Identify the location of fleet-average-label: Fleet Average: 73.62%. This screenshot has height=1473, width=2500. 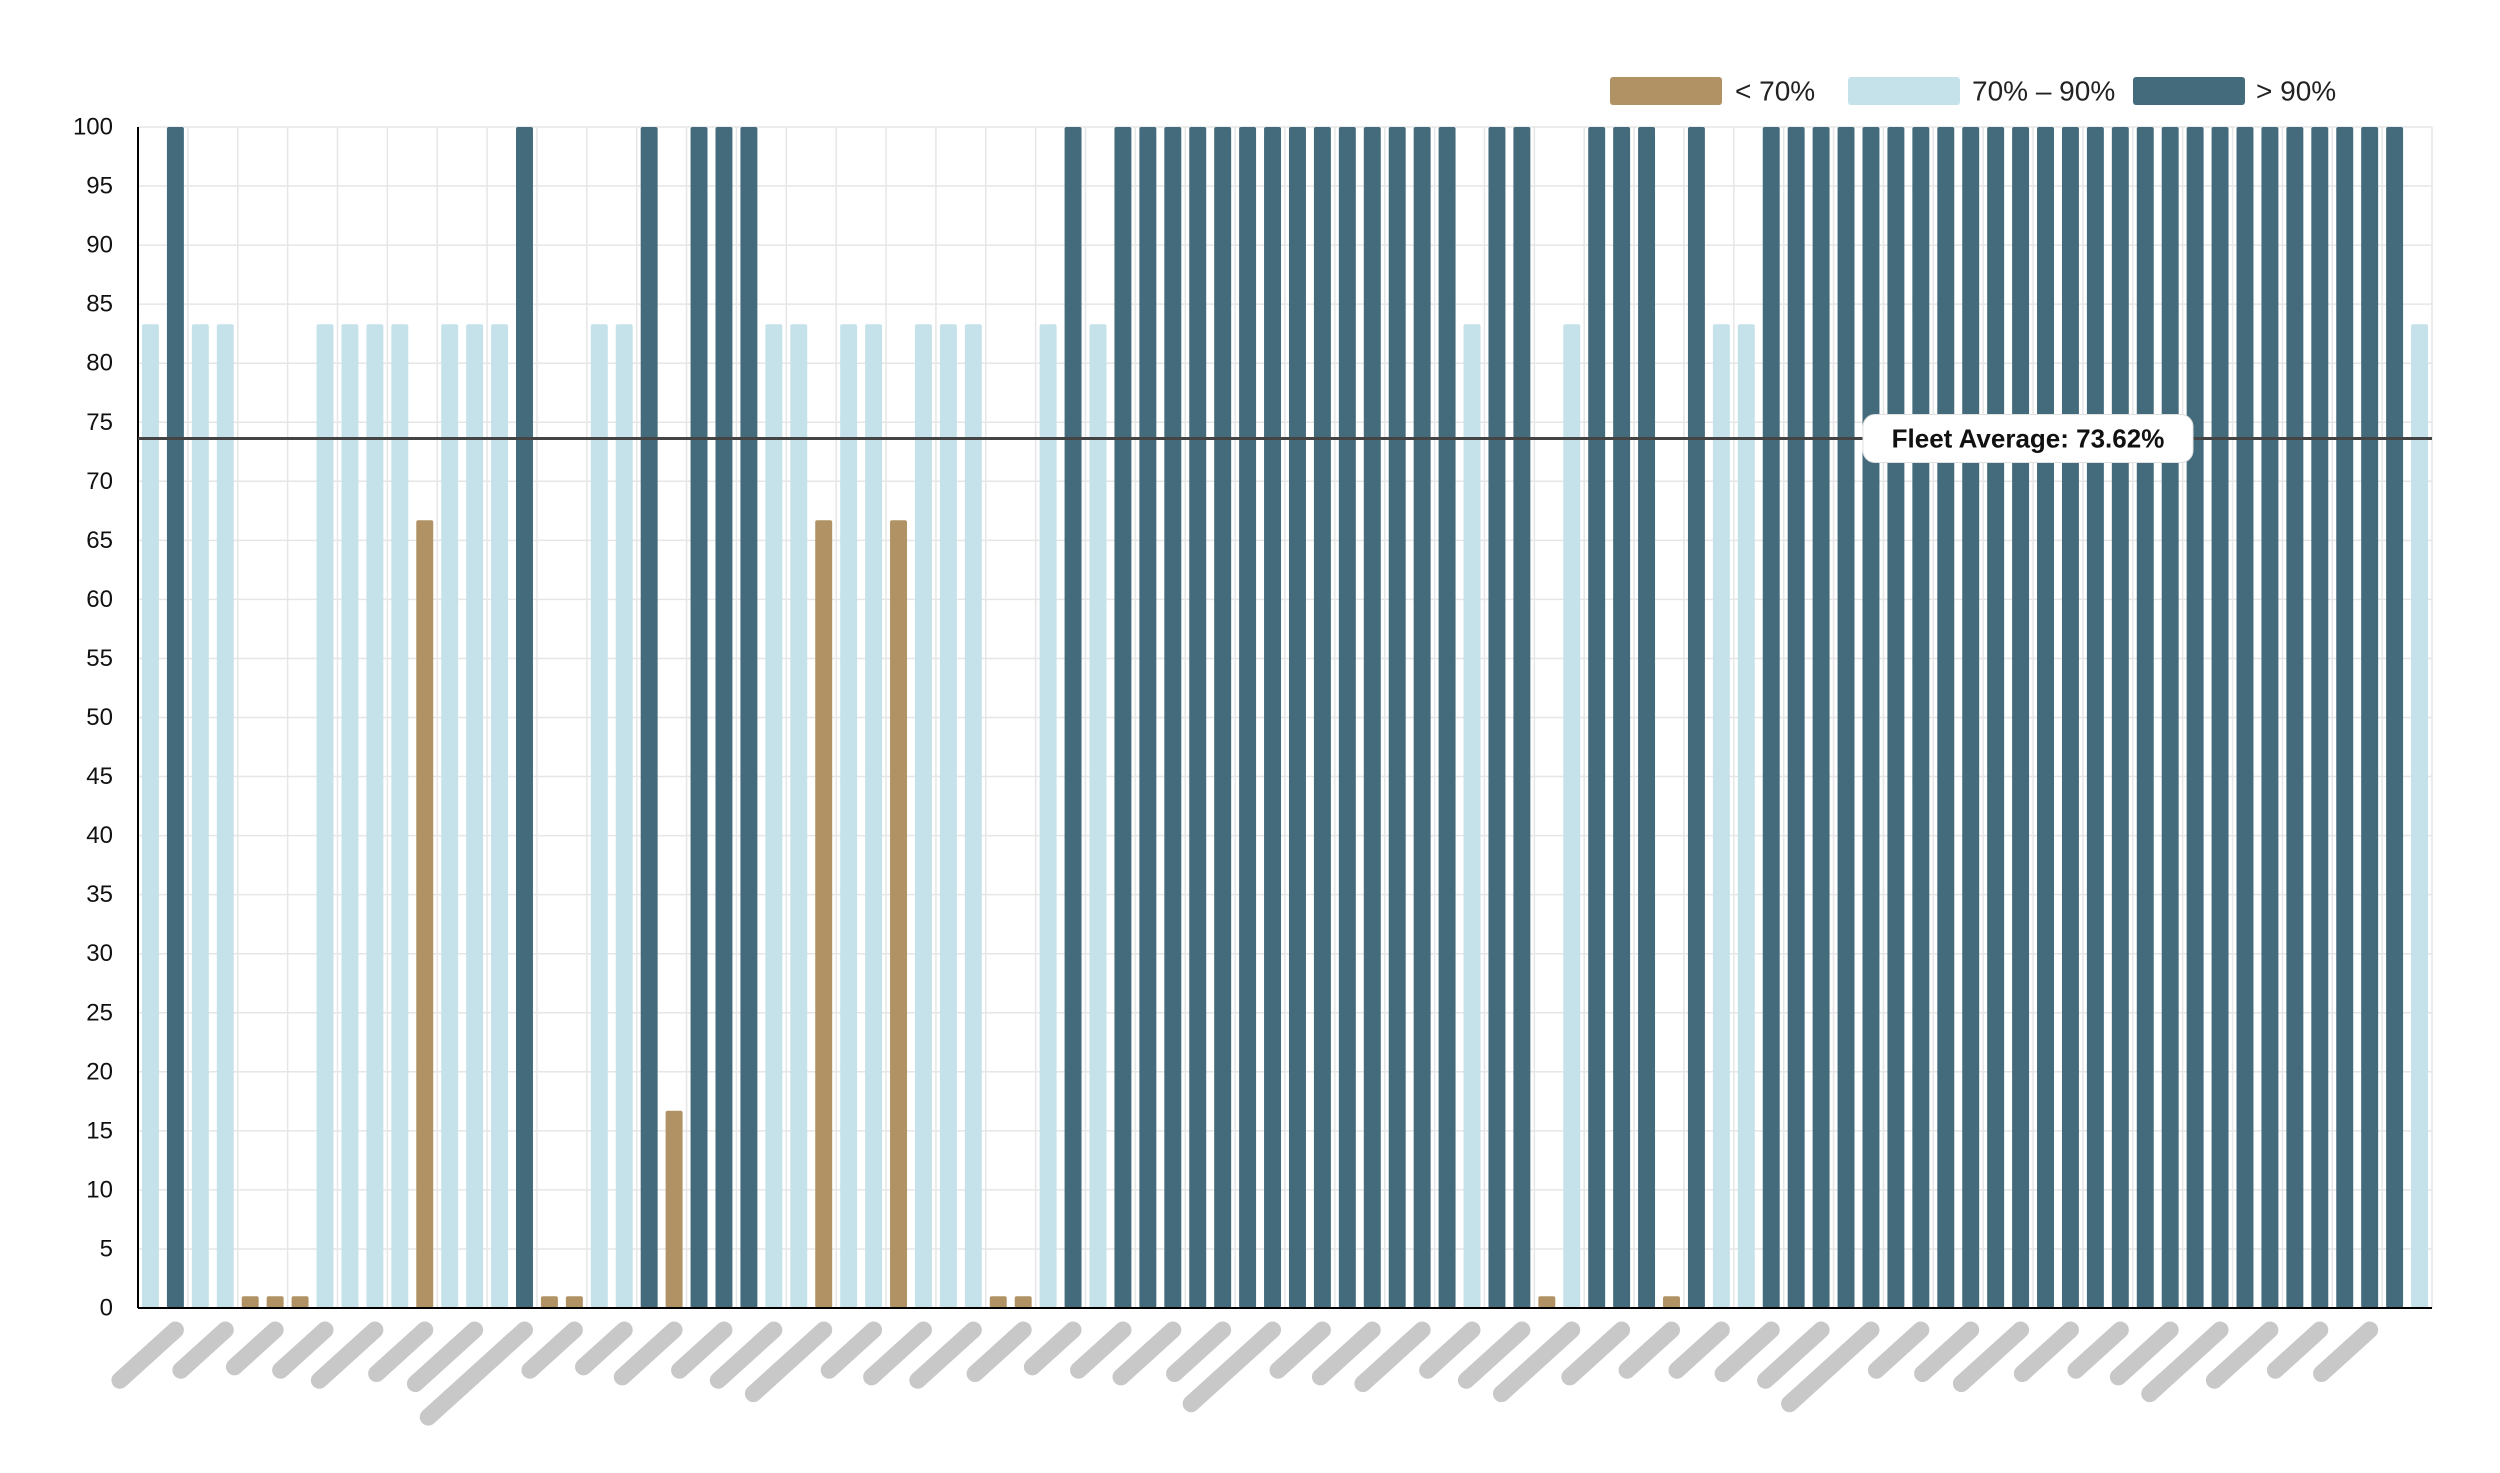
(2028, 439).